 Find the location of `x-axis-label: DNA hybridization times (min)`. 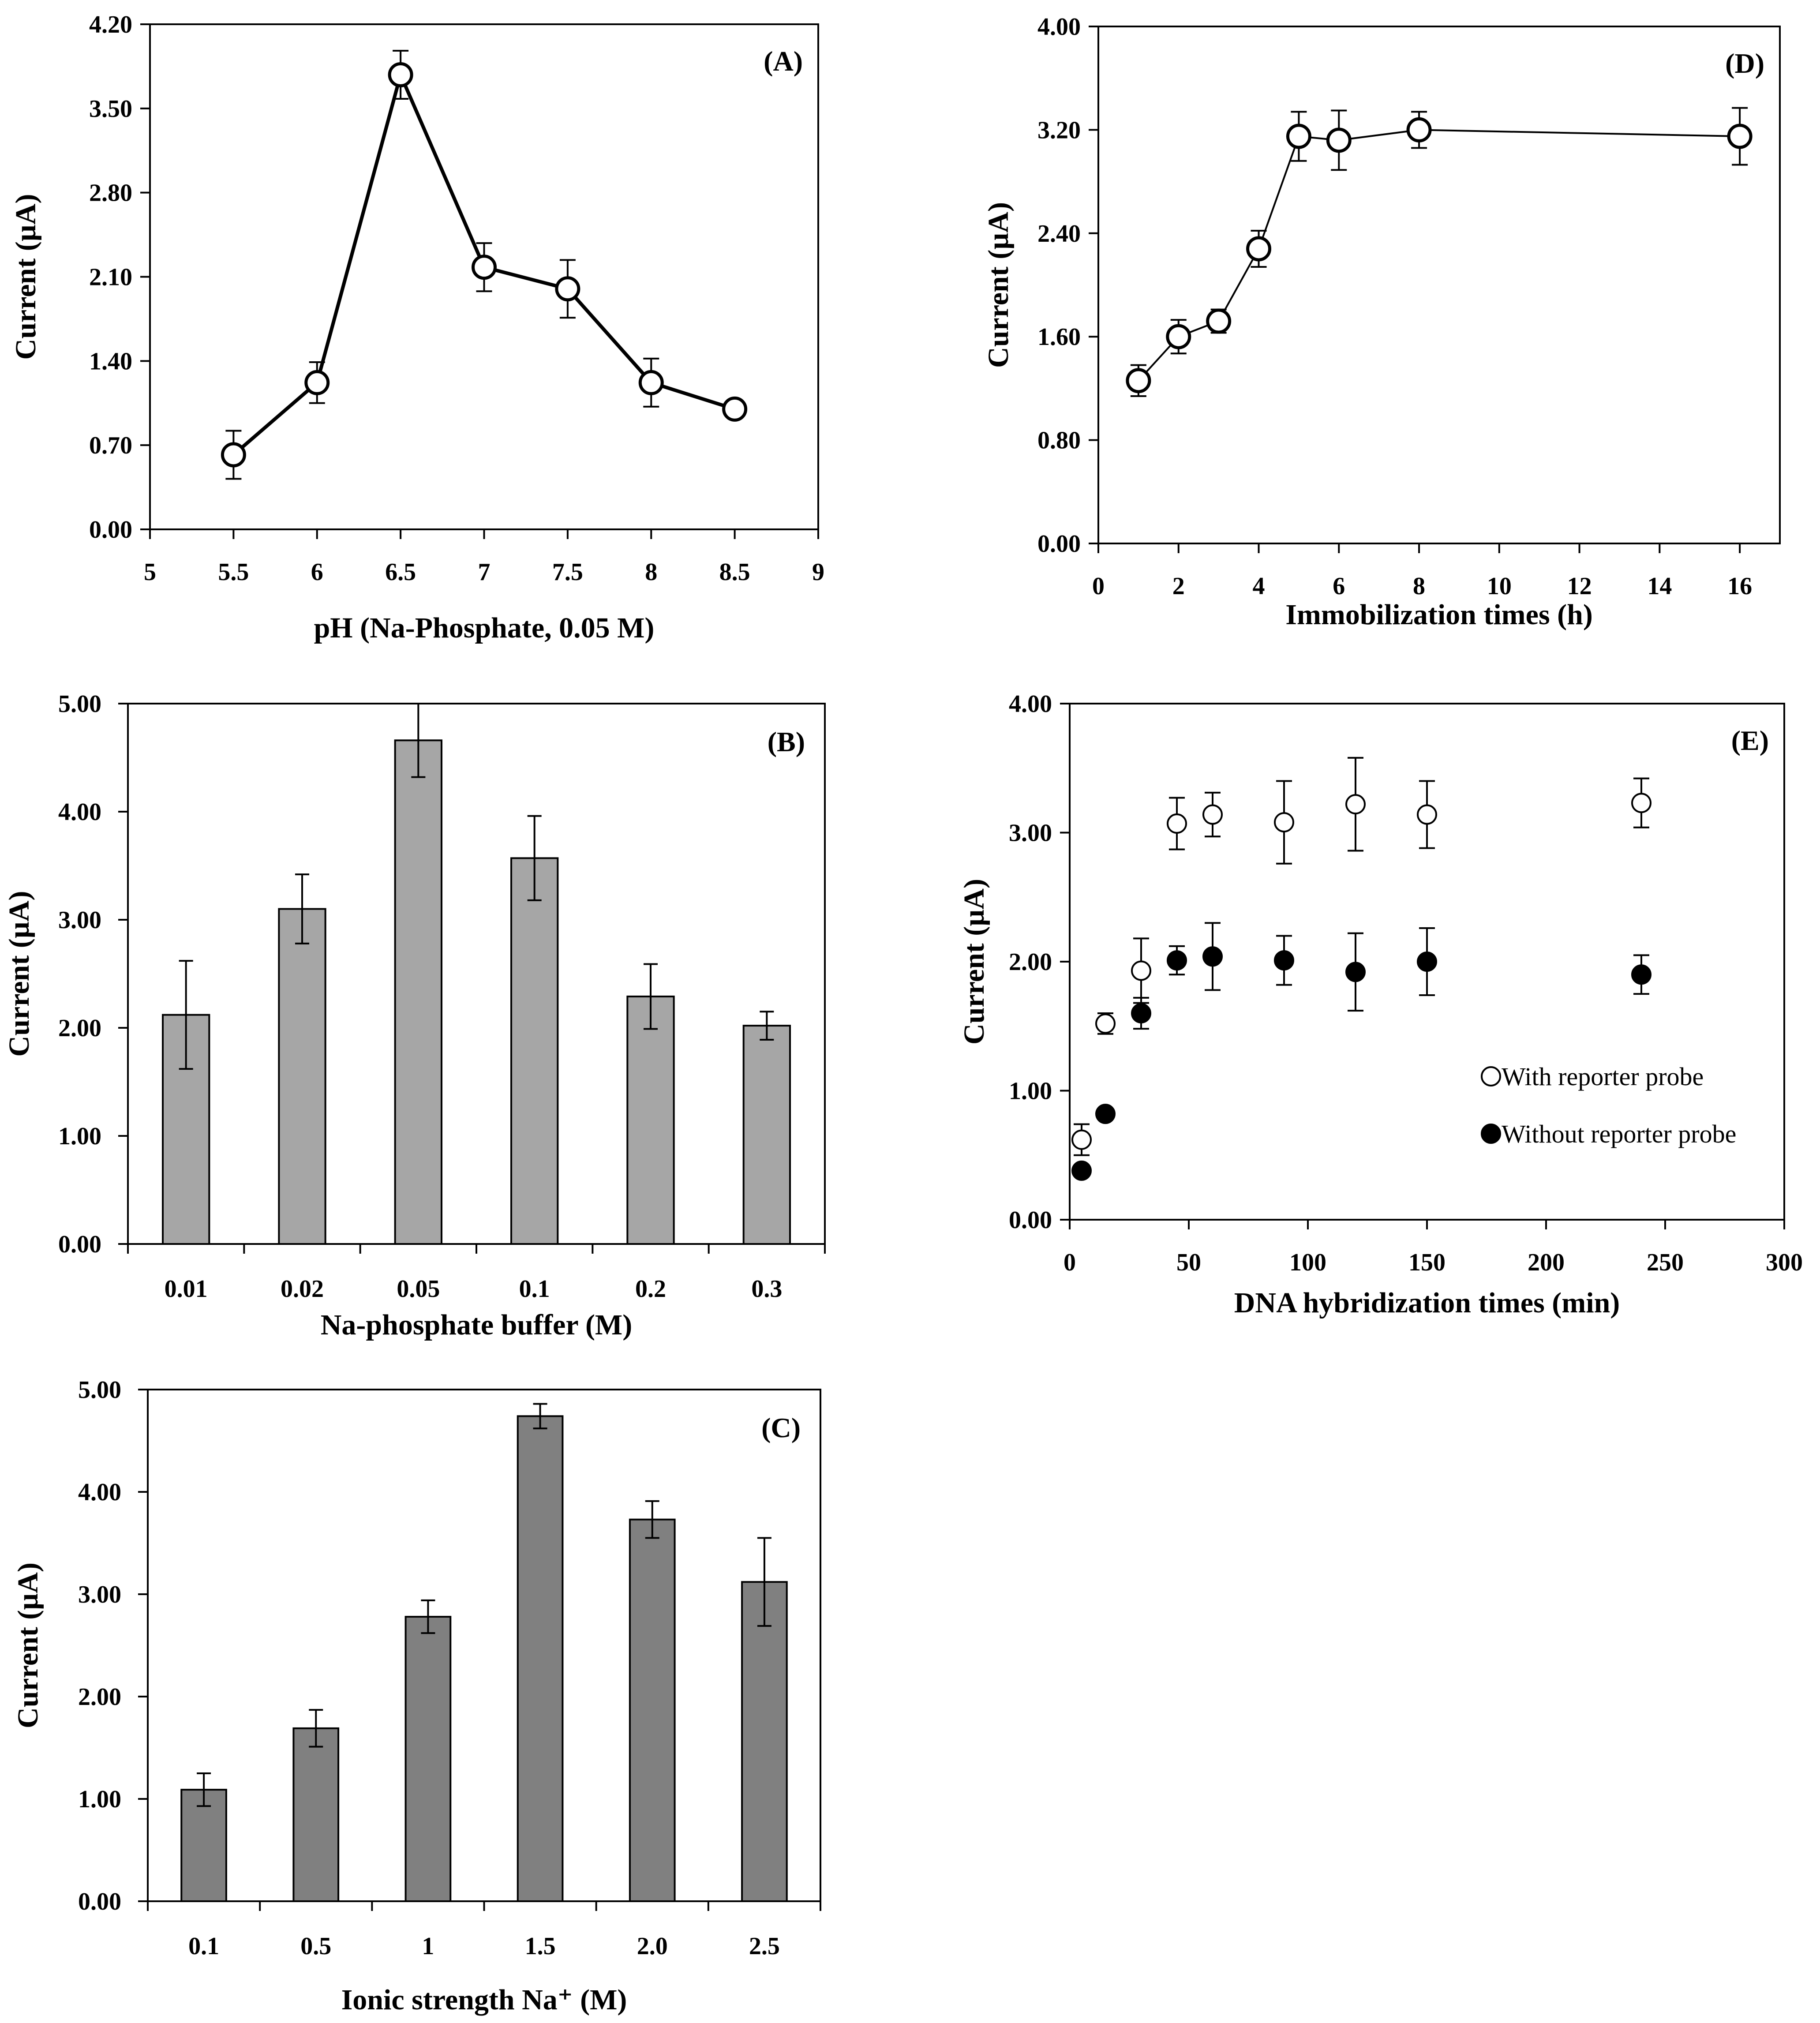

x-axis-label: DNA hybridization times (min) is located at coordinates (1427, 1303).